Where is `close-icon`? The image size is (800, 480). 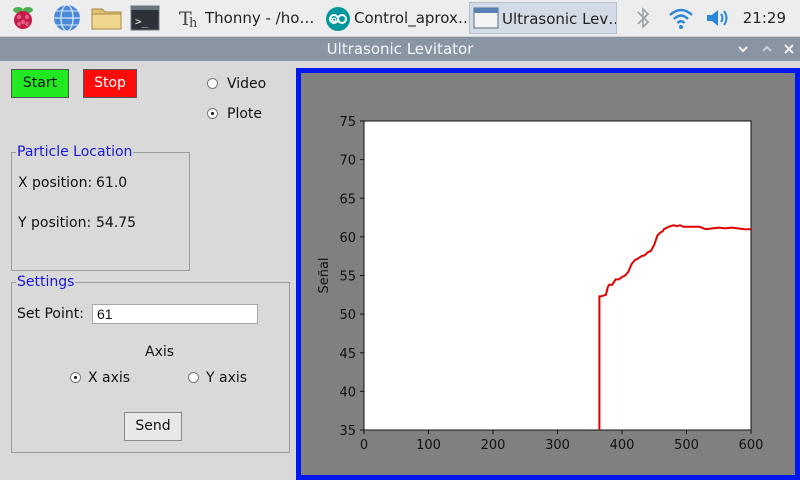
close-icon is located at coordinates (789, 49).